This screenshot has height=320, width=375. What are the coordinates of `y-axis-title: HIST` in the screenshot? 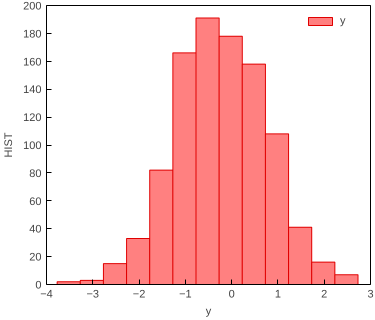 It's located at (9, 145).